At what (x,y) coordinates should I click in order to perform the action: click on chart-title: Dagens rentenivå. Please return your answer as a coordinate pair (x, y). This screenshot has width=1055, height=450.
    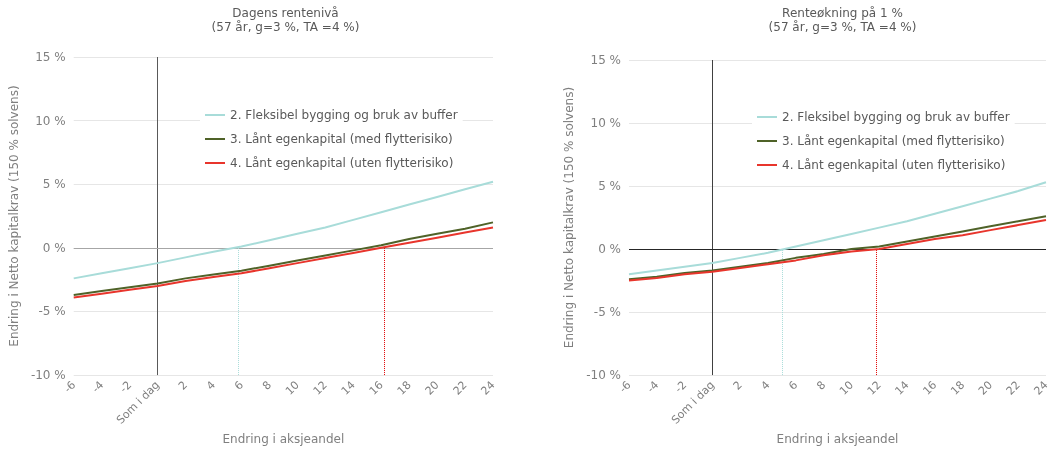
    Looking at the image, I should click on (285, 13).